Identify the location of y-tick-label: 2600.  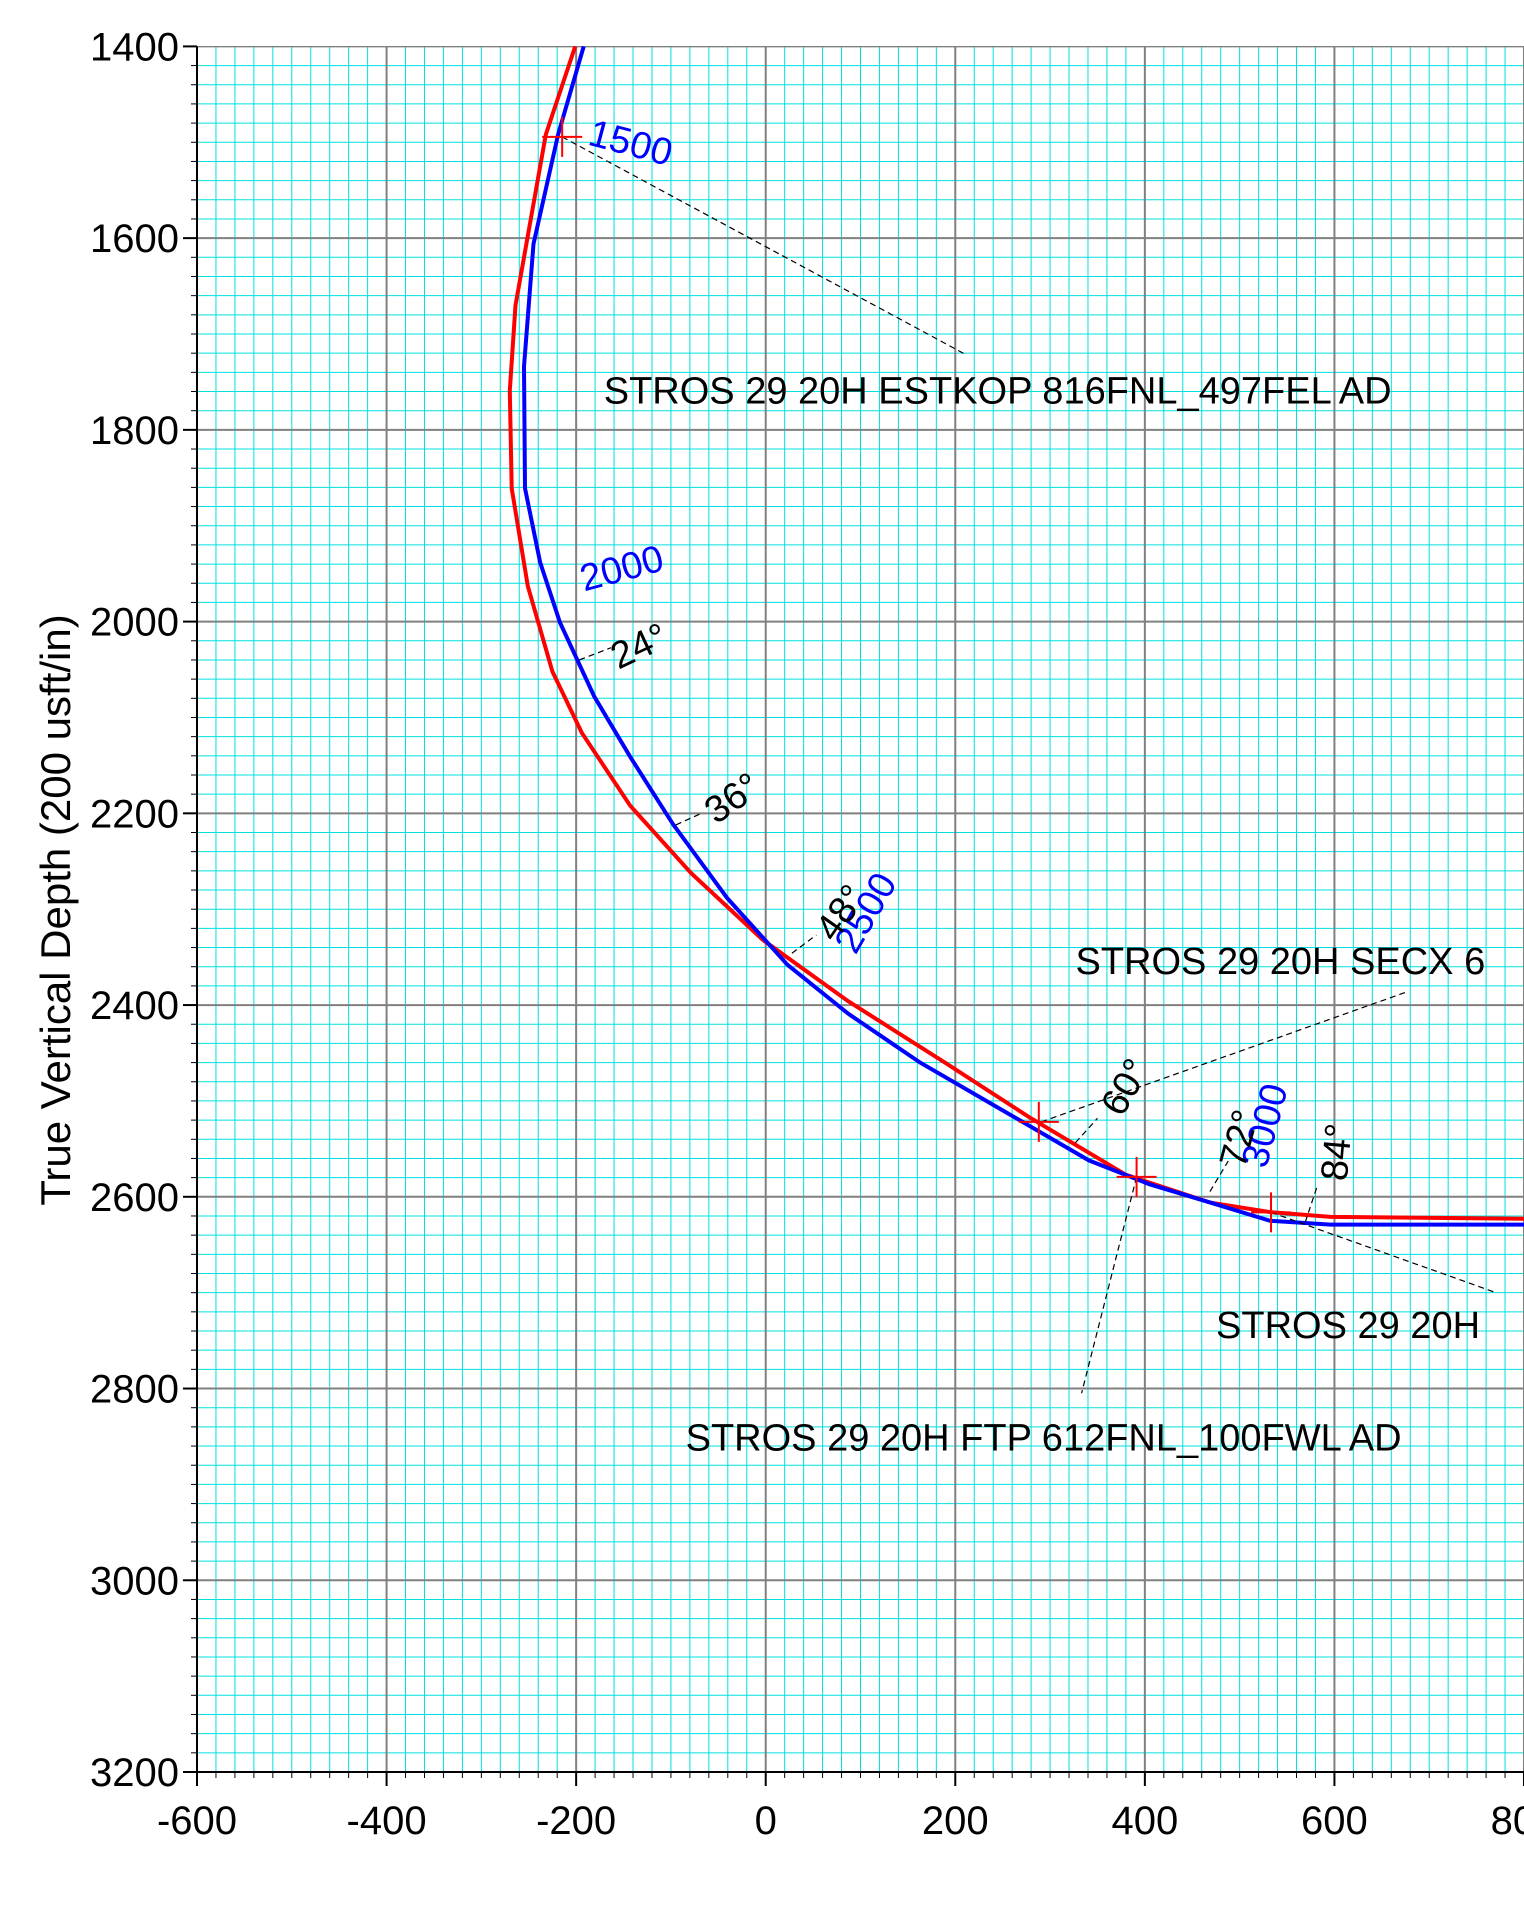
(134, 1198).